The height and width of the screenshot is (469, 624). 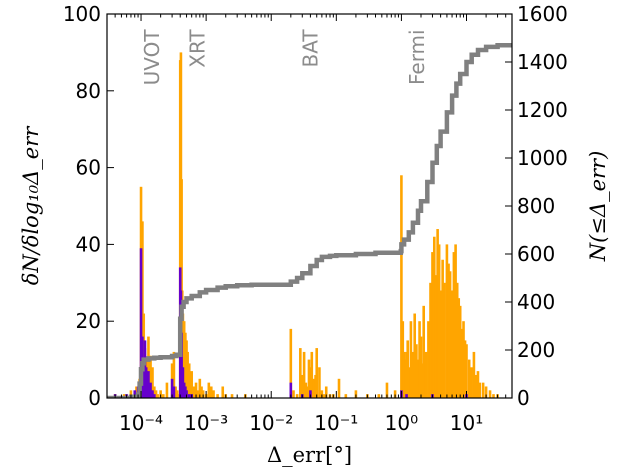 What do you see at coordinates (536, 302) in the screenshot?
I see `y-right-tick-label: 400` at bounding box center [536, 302].